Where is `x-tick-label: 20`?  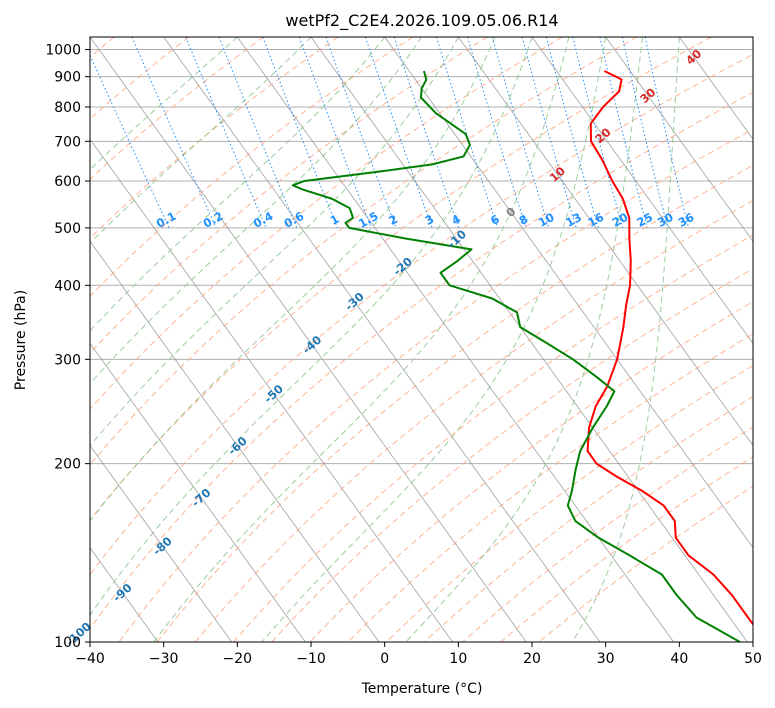
x-tick-label: 20 is located at coordinates (532, 659).